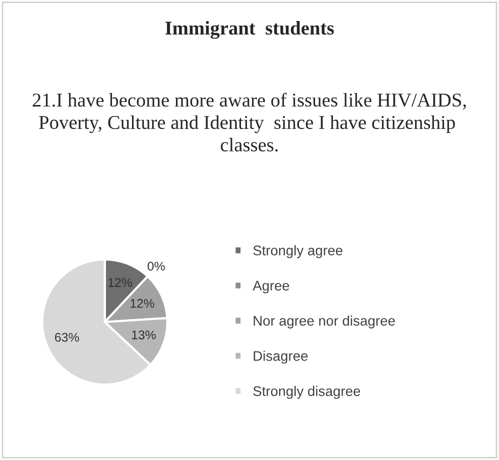  Describe the element at coordinates (281, 357) in the screenshot. I see `legend-label: Disagree` at that location.